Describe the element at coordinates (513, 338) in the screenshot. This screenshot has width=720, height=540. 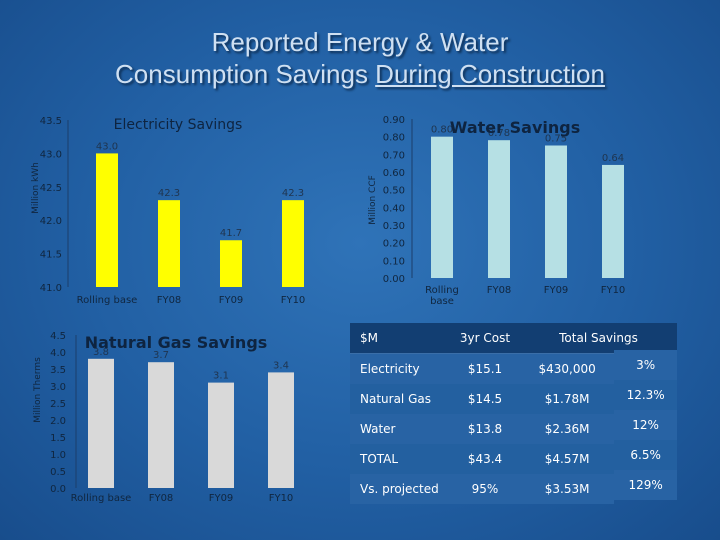
I see `table-header-row: $M 3yr Cost Total Savings` at that location.